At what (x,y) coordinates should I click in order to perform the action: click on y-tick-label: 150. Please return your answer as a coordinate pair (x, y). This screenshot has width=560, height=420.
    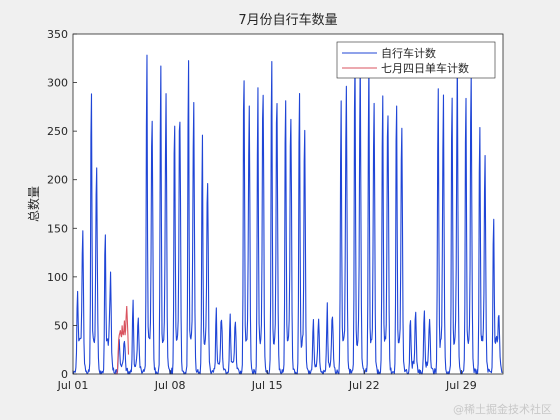
    Looking at the image, I should click on (57, 228).